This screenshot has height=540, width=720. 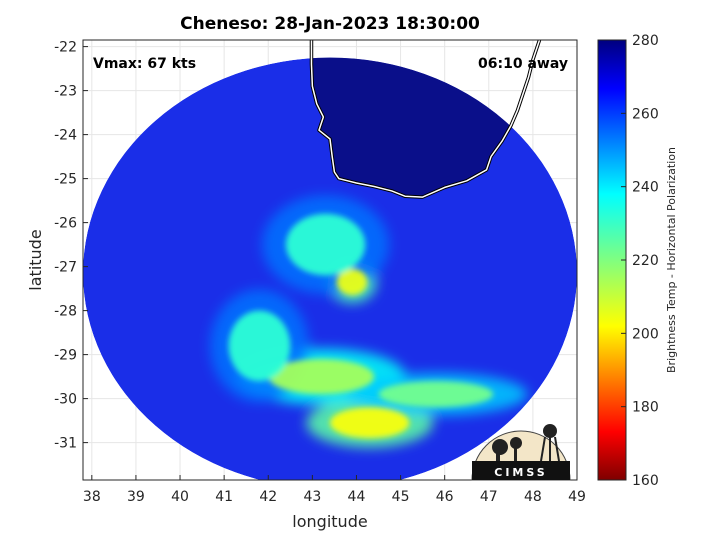 I want to click on coastline, so click(x=425, y=119).